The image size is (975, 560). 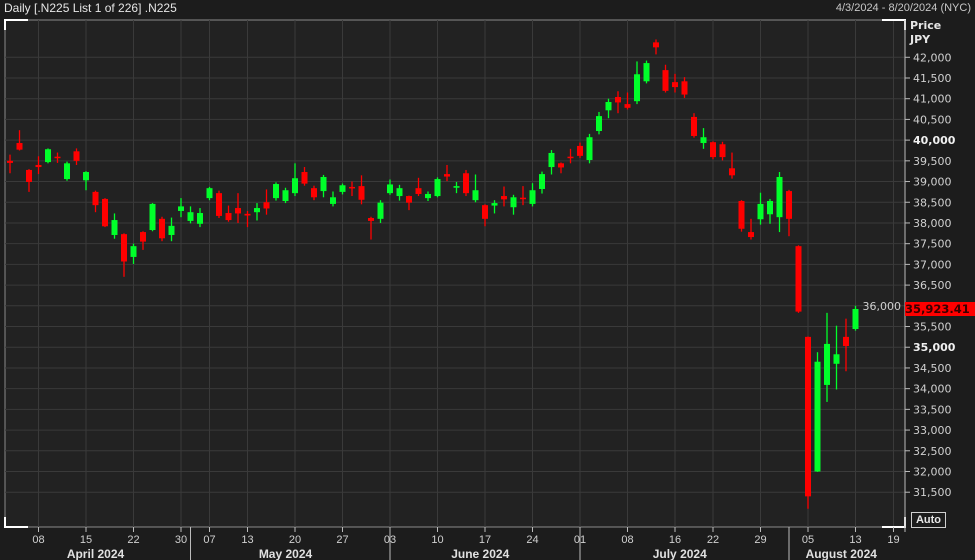 What do you see at coordinates (286, 553) in the screenshot?
I see `month-label: May 2024` at bounding box center [286, 553].